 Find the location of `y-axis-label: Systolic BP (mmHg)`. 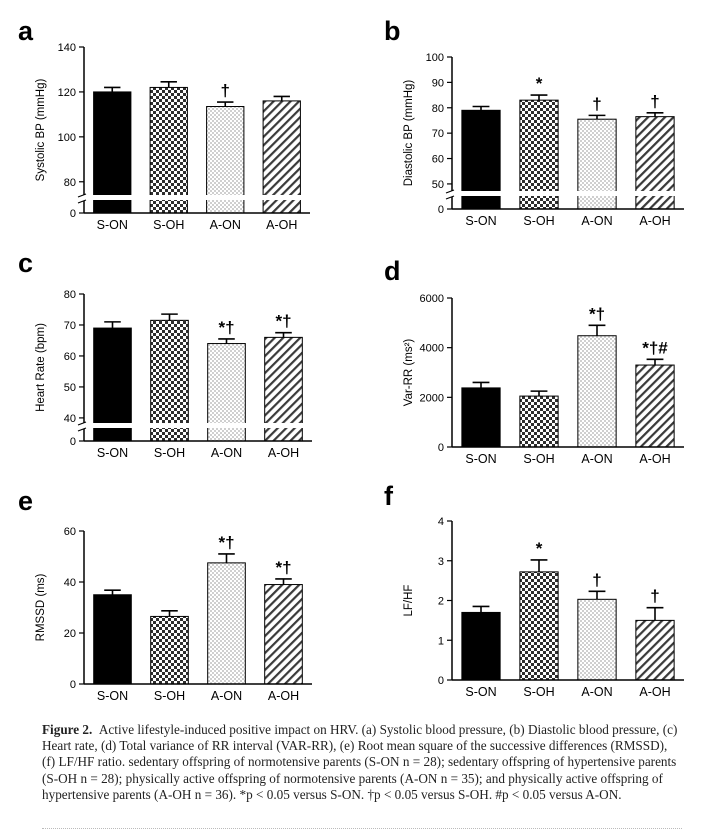

y-axis-label: Systolic BP (mmHg) is located at coordinates (41, 130).